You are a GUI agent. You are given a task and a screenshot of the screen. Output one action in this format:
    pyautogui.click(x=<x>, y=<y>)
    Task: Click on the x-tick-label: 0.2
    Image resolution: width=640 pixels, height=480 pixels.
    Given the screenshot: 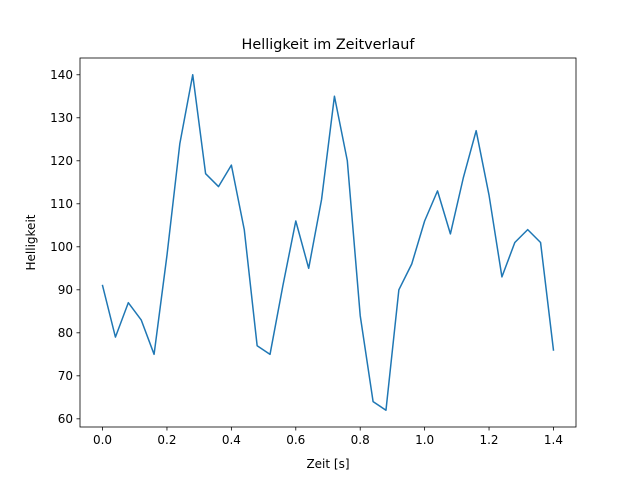 What is the action you would take?
    pyautogui.click(x=166, y=440)
    